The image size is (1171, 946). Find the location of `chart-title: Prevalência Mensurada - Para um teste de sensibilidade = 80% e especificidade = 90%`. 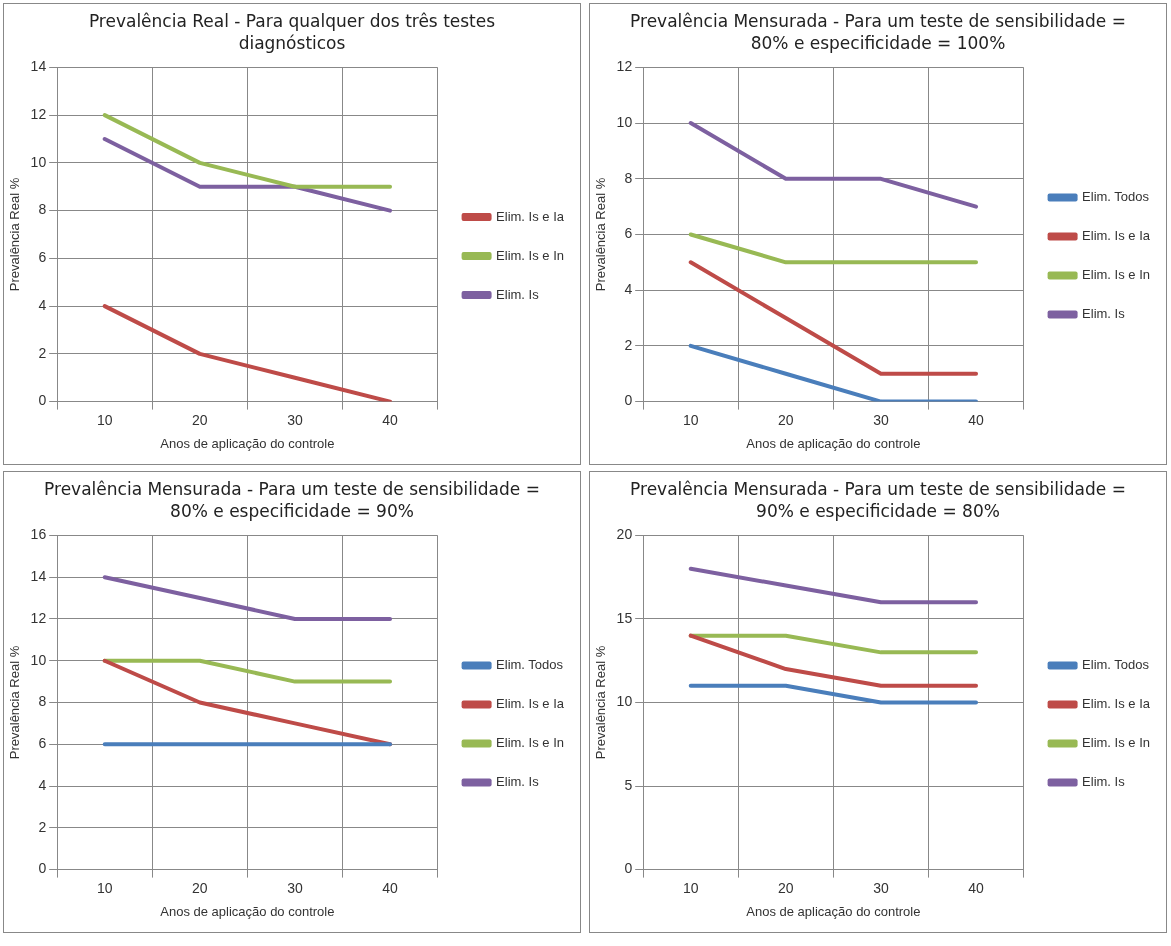

chart-title: Prevalência Mensurada - Para um teste de sensibilidade = 80% e especificidade = 90% is located at coordinates (292, 500).